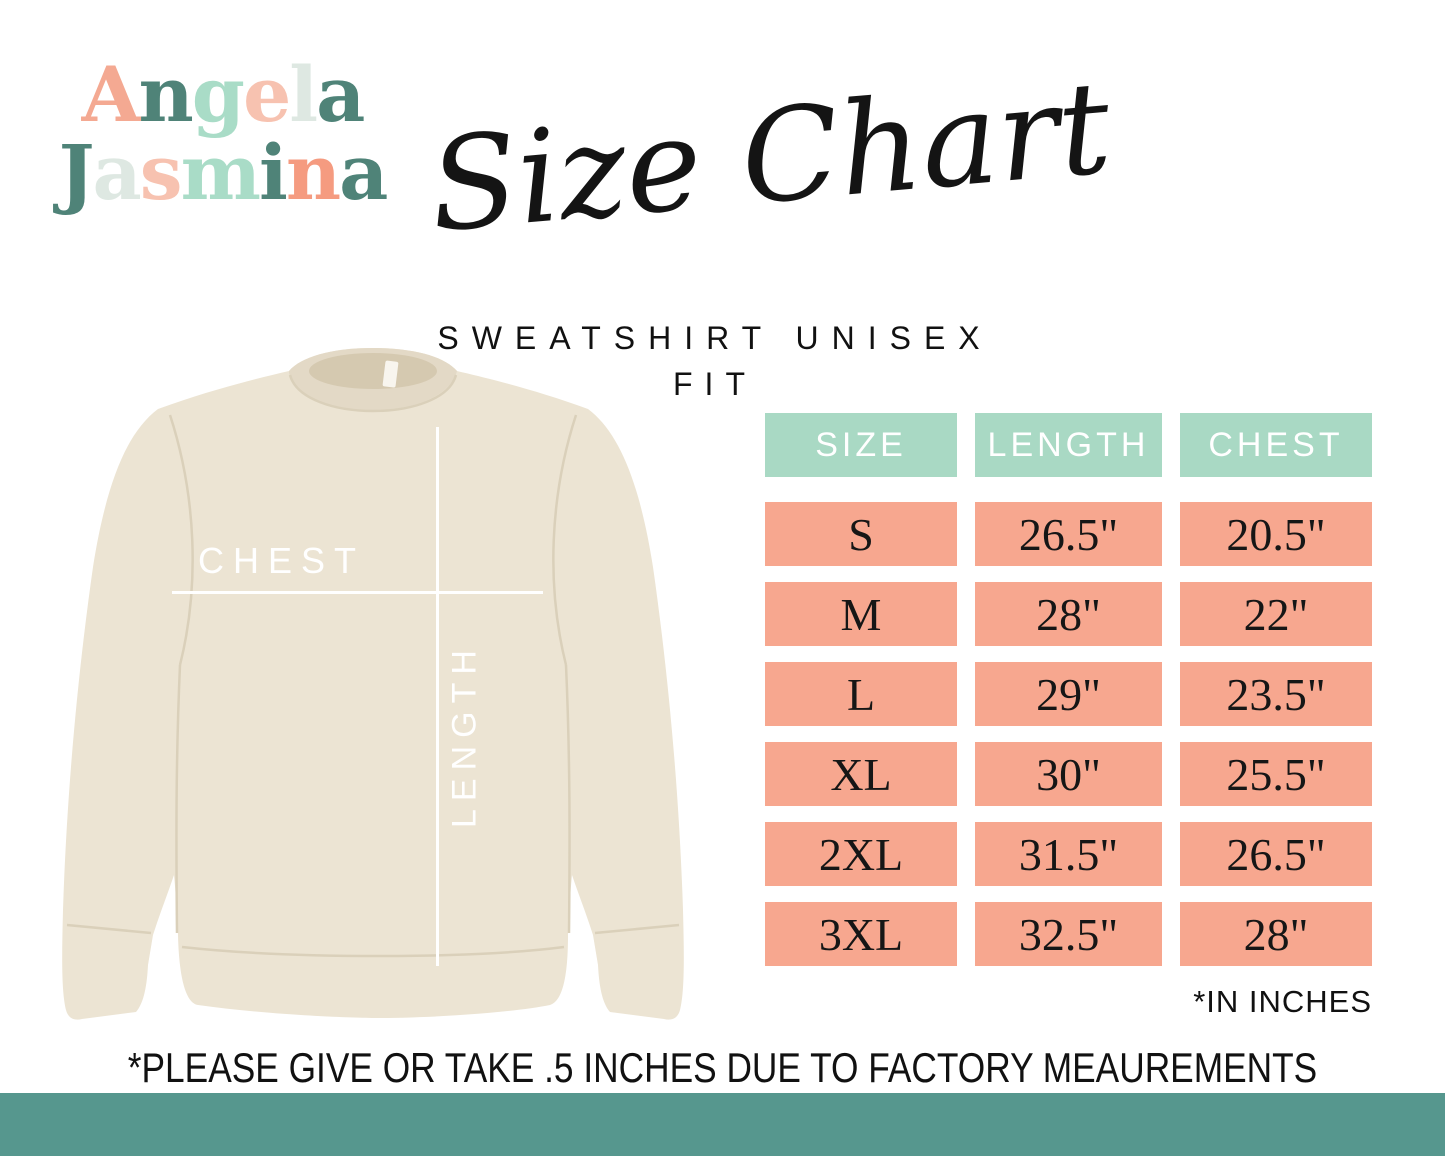  I want to click on length-cell: 30", so click(1068, 774).